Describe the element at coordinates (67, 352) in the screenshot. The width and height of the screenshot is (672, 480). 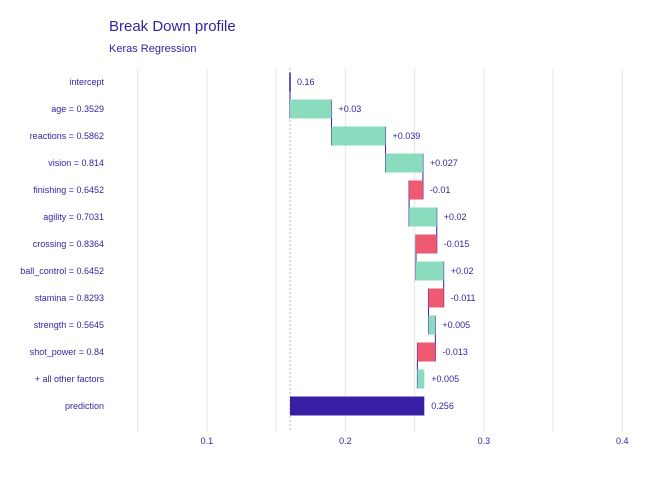
I see `row-label: shot_power = 0.84` at that location.